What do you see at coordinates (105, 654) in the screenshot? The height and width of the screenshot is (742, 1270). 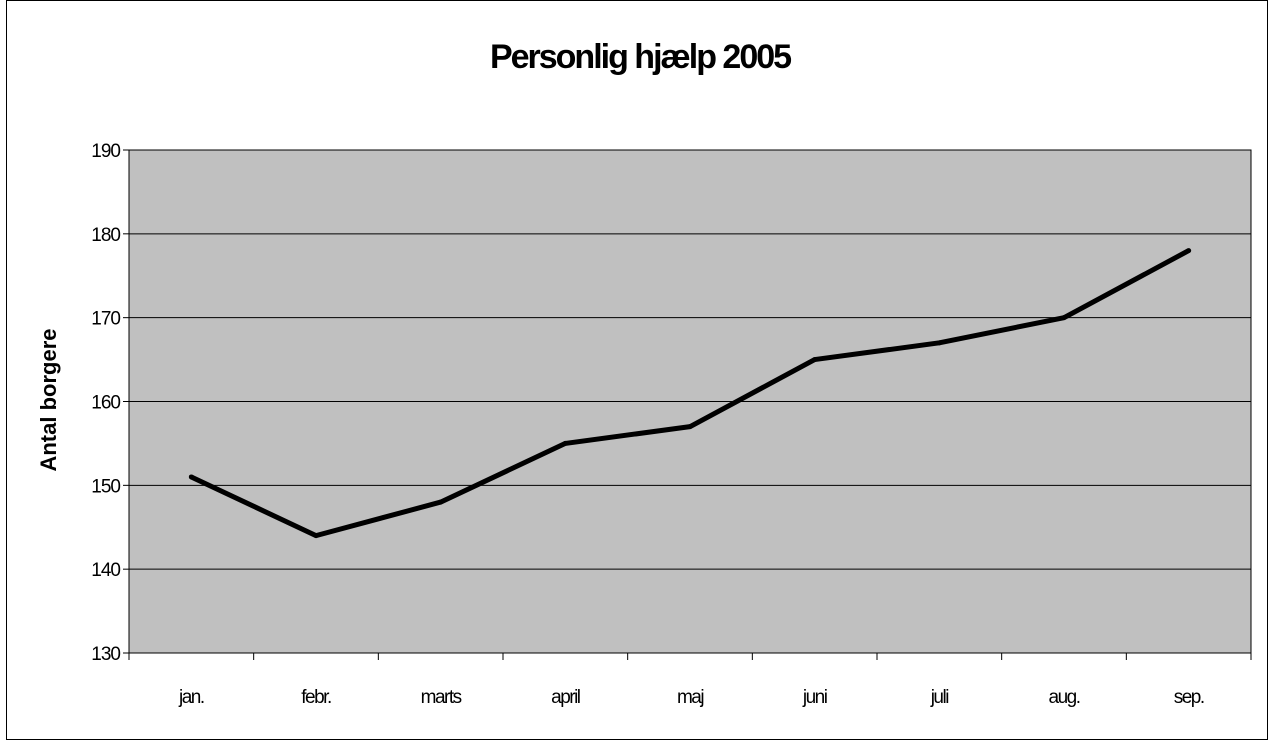 I see `y-tick-label: 130` at bounding box center [105, 654].